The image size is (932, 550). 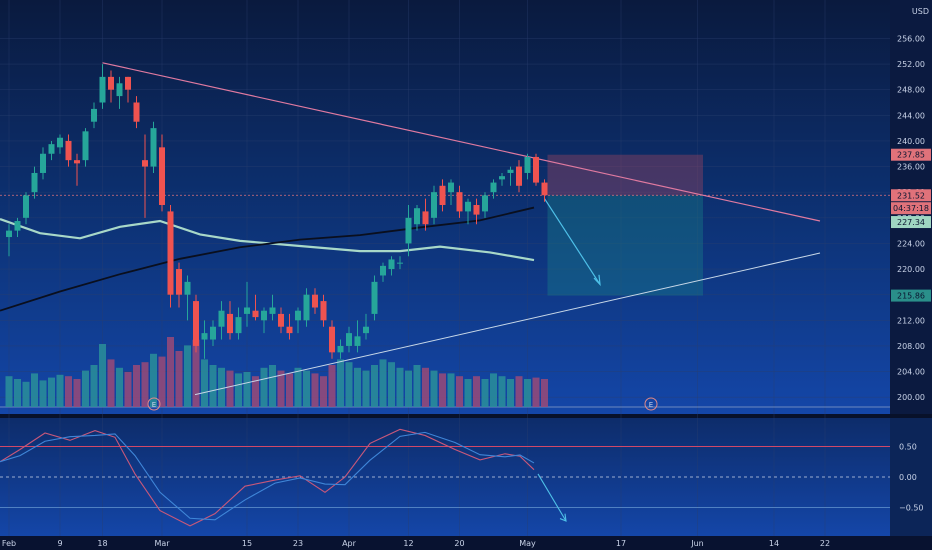 I want to click on time-tick-label: 20, so click(x=459, y=543).